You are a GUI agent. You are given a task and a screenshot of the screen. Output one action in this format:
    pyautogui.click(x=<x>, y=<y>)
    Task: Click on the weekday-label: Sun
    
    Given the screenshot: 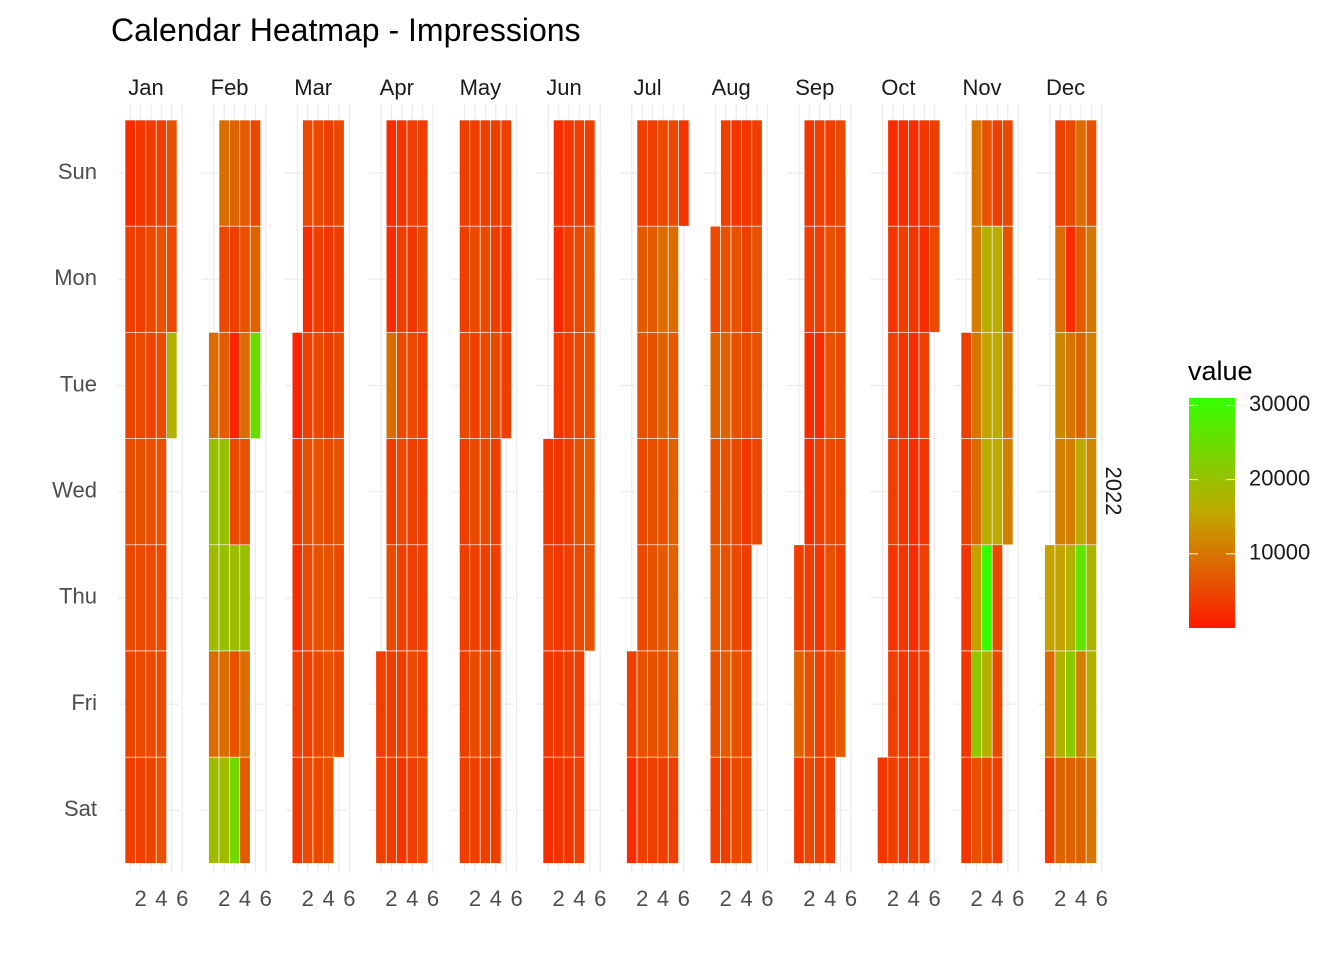 What is the action you would take?
    pyautogui.click(x=77, y=171)
    